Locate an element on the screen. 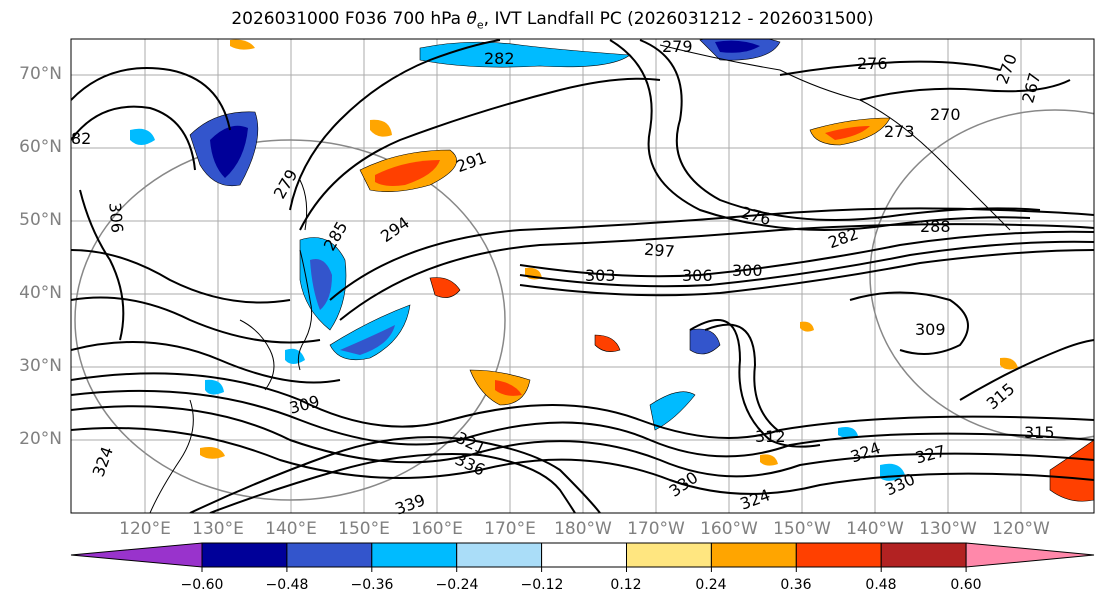  lat-label: 30°N is located at coordinates (40, 366).